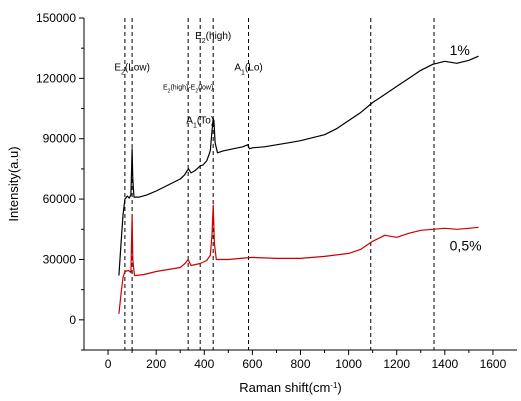 This screenshot has width=521, height=401. I want to click on y-tick-label: 90000, so click(60, 139).